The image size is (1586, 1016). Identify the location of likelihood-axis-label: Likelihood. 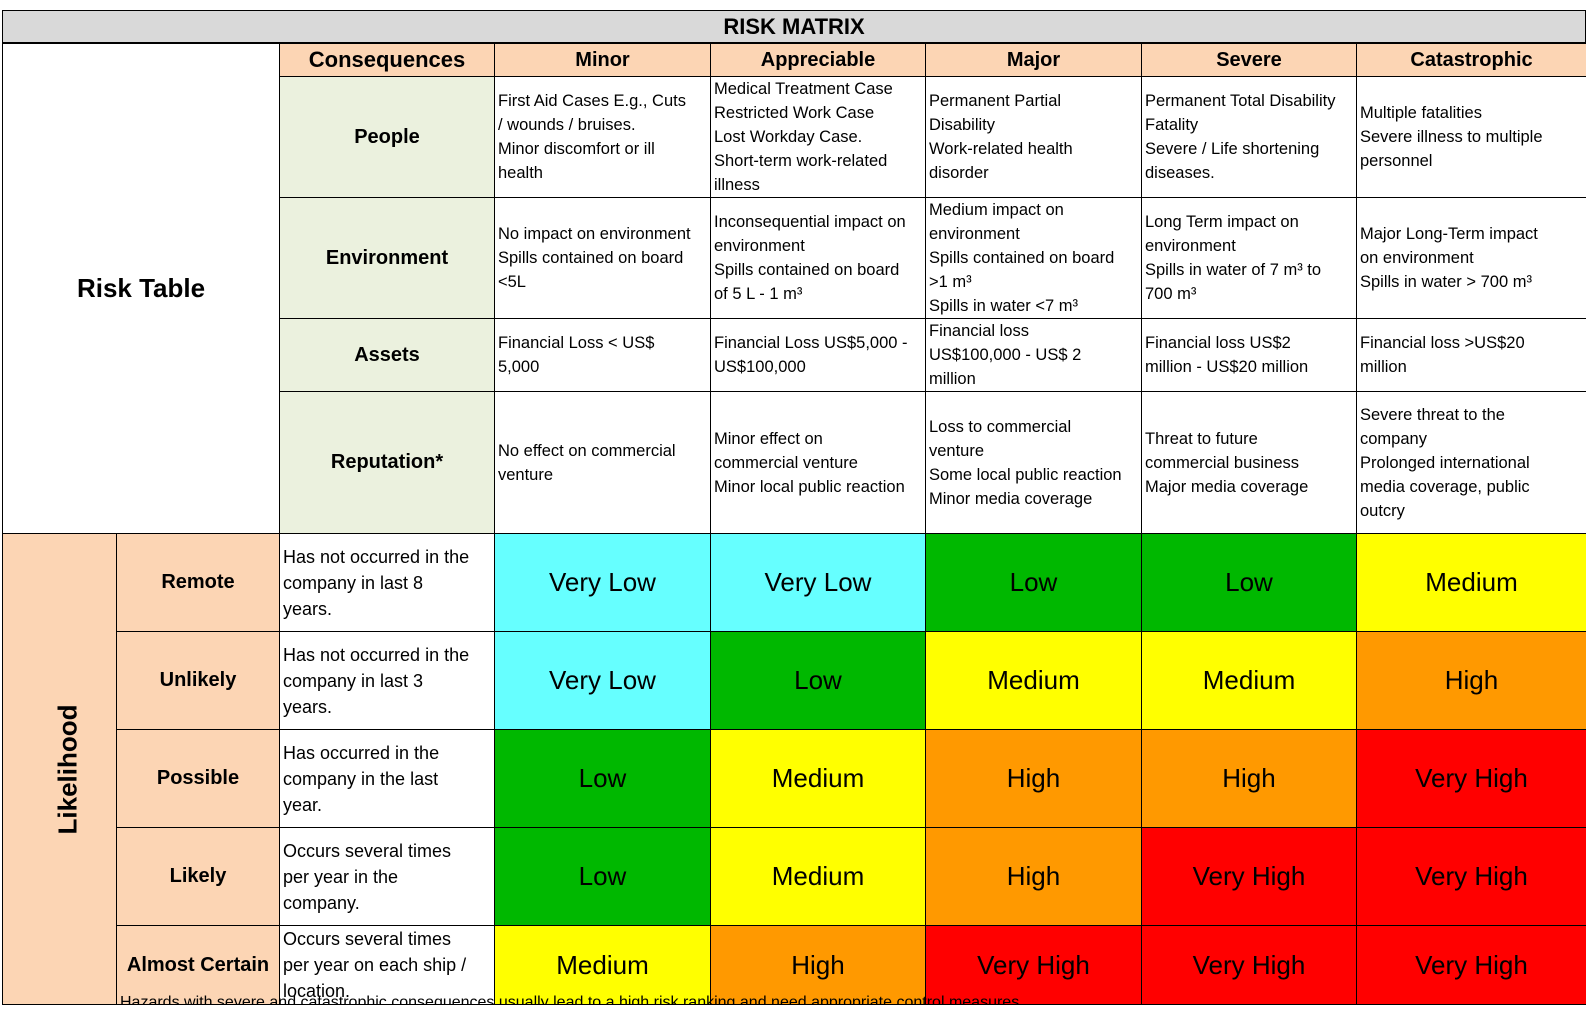
(59, 769).